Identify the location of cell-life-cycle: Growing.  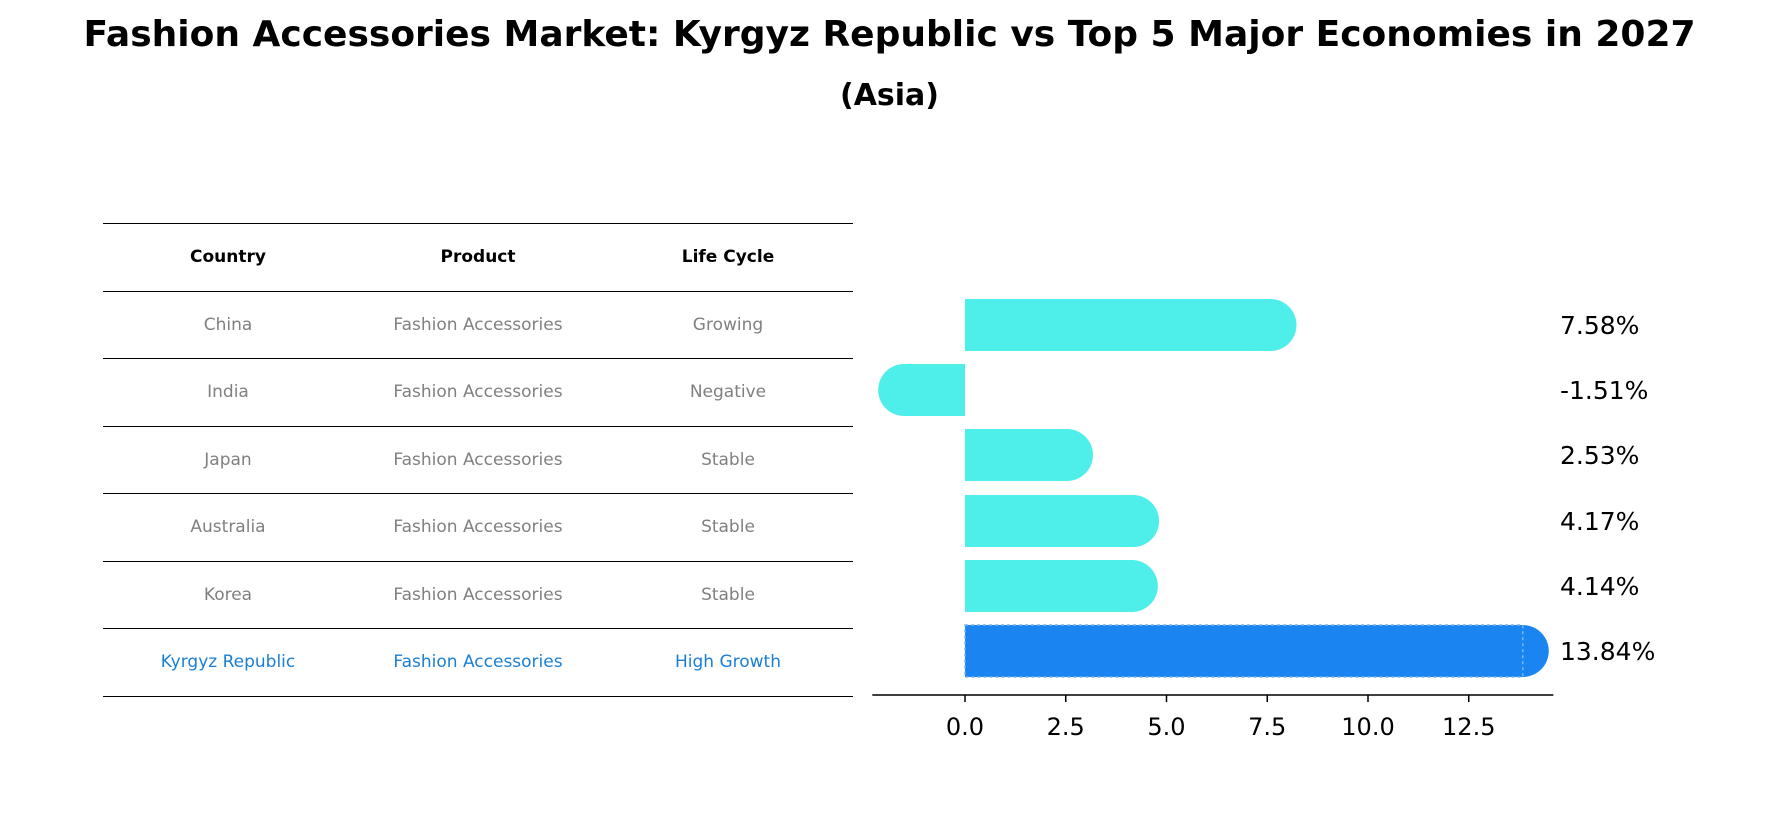
(728, 324).